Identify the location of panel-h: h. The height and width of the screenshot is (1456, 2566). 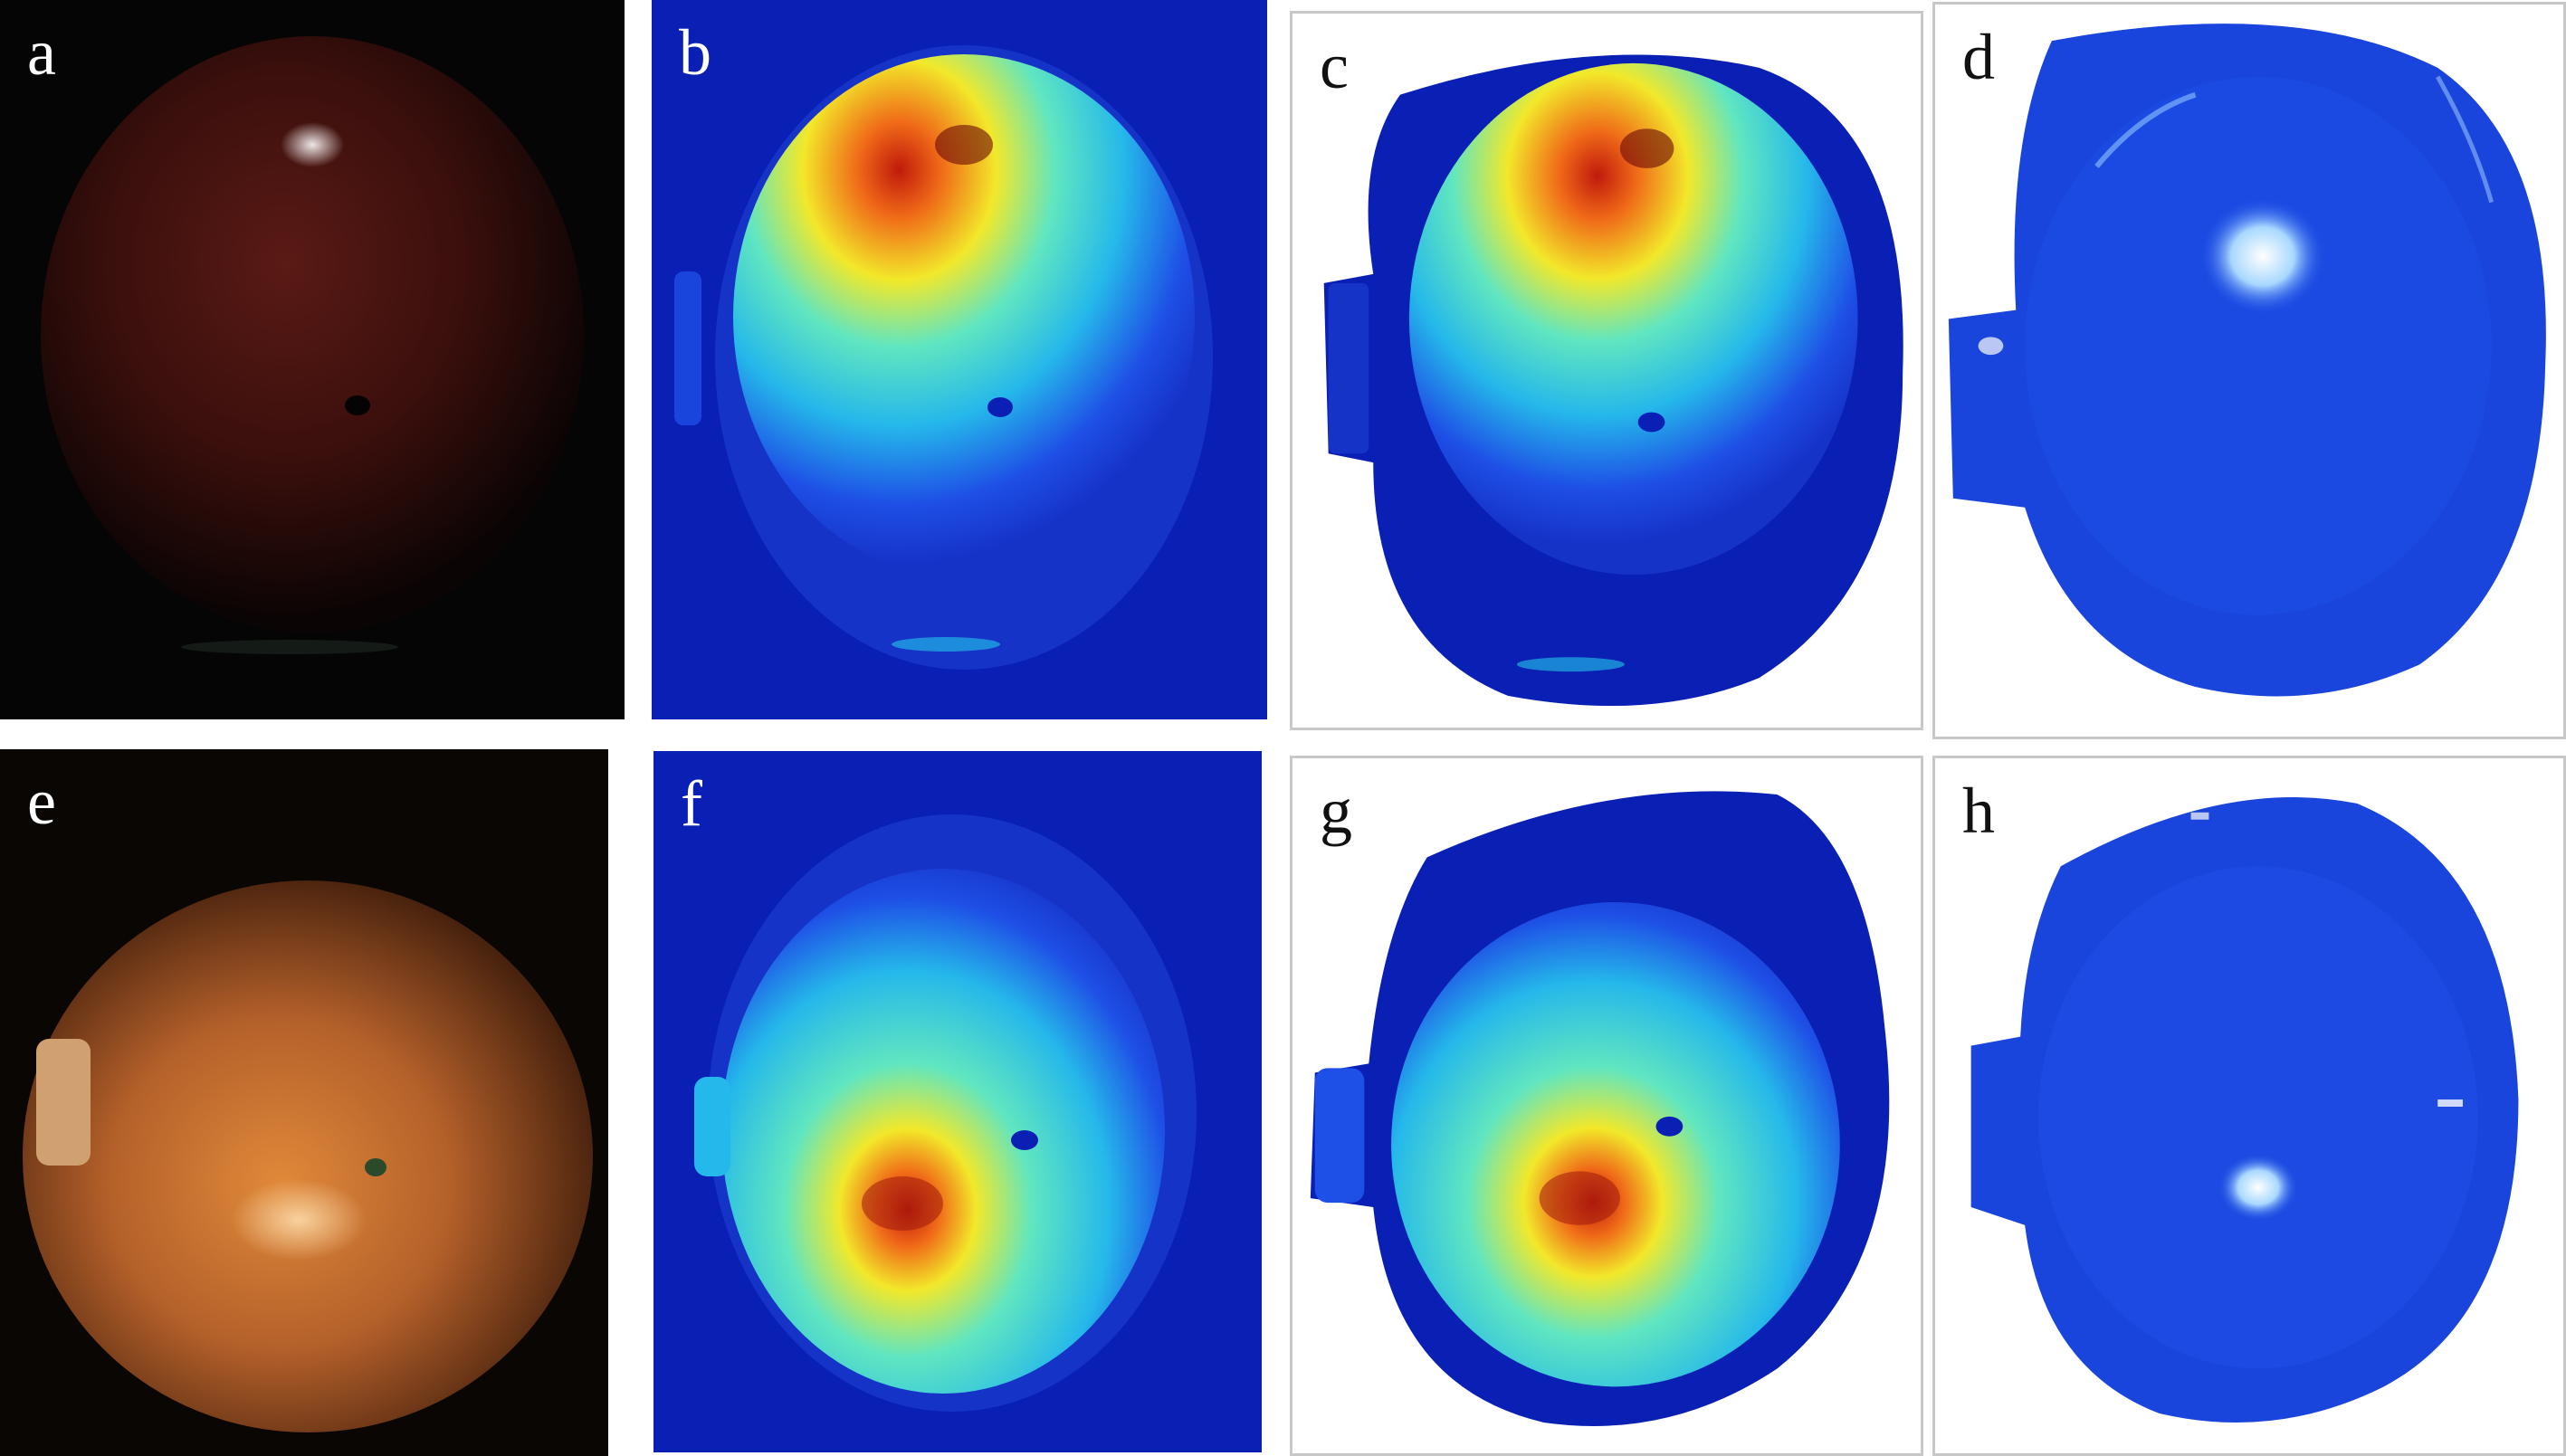
(2249, 1106).